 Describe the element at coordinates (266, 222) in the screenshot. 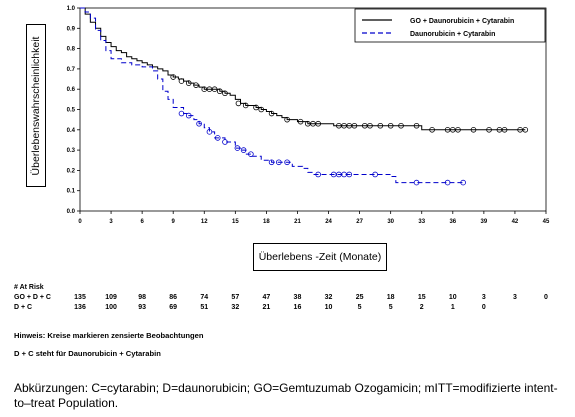

I see `x-tick-label: 18` at that location.